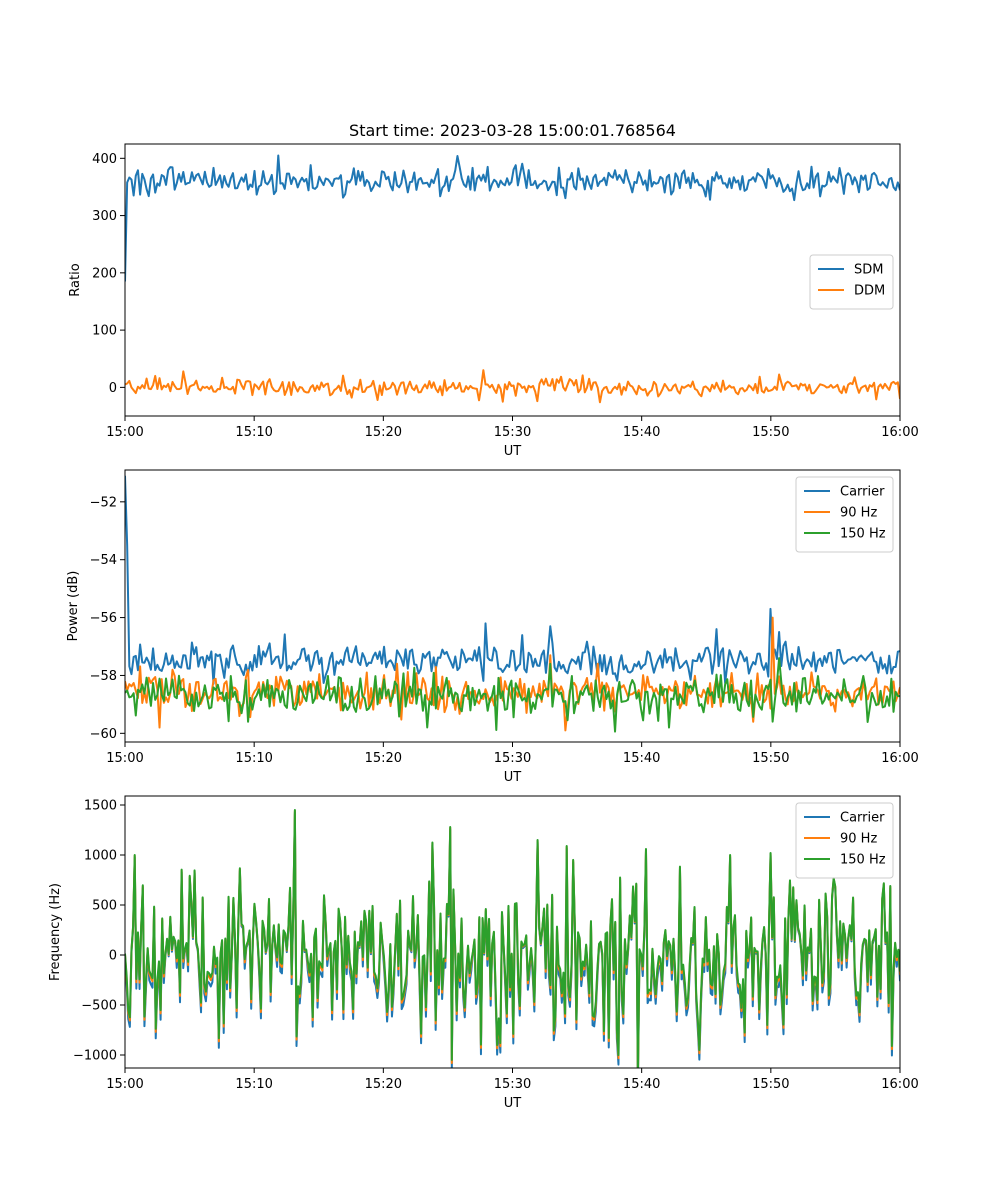 Image resolution: width=1000 pixels, height=1200 pixels. Describe the element at coordinates (104, 216) in the screenshot. I see `y-tick-label: 300` at that location.